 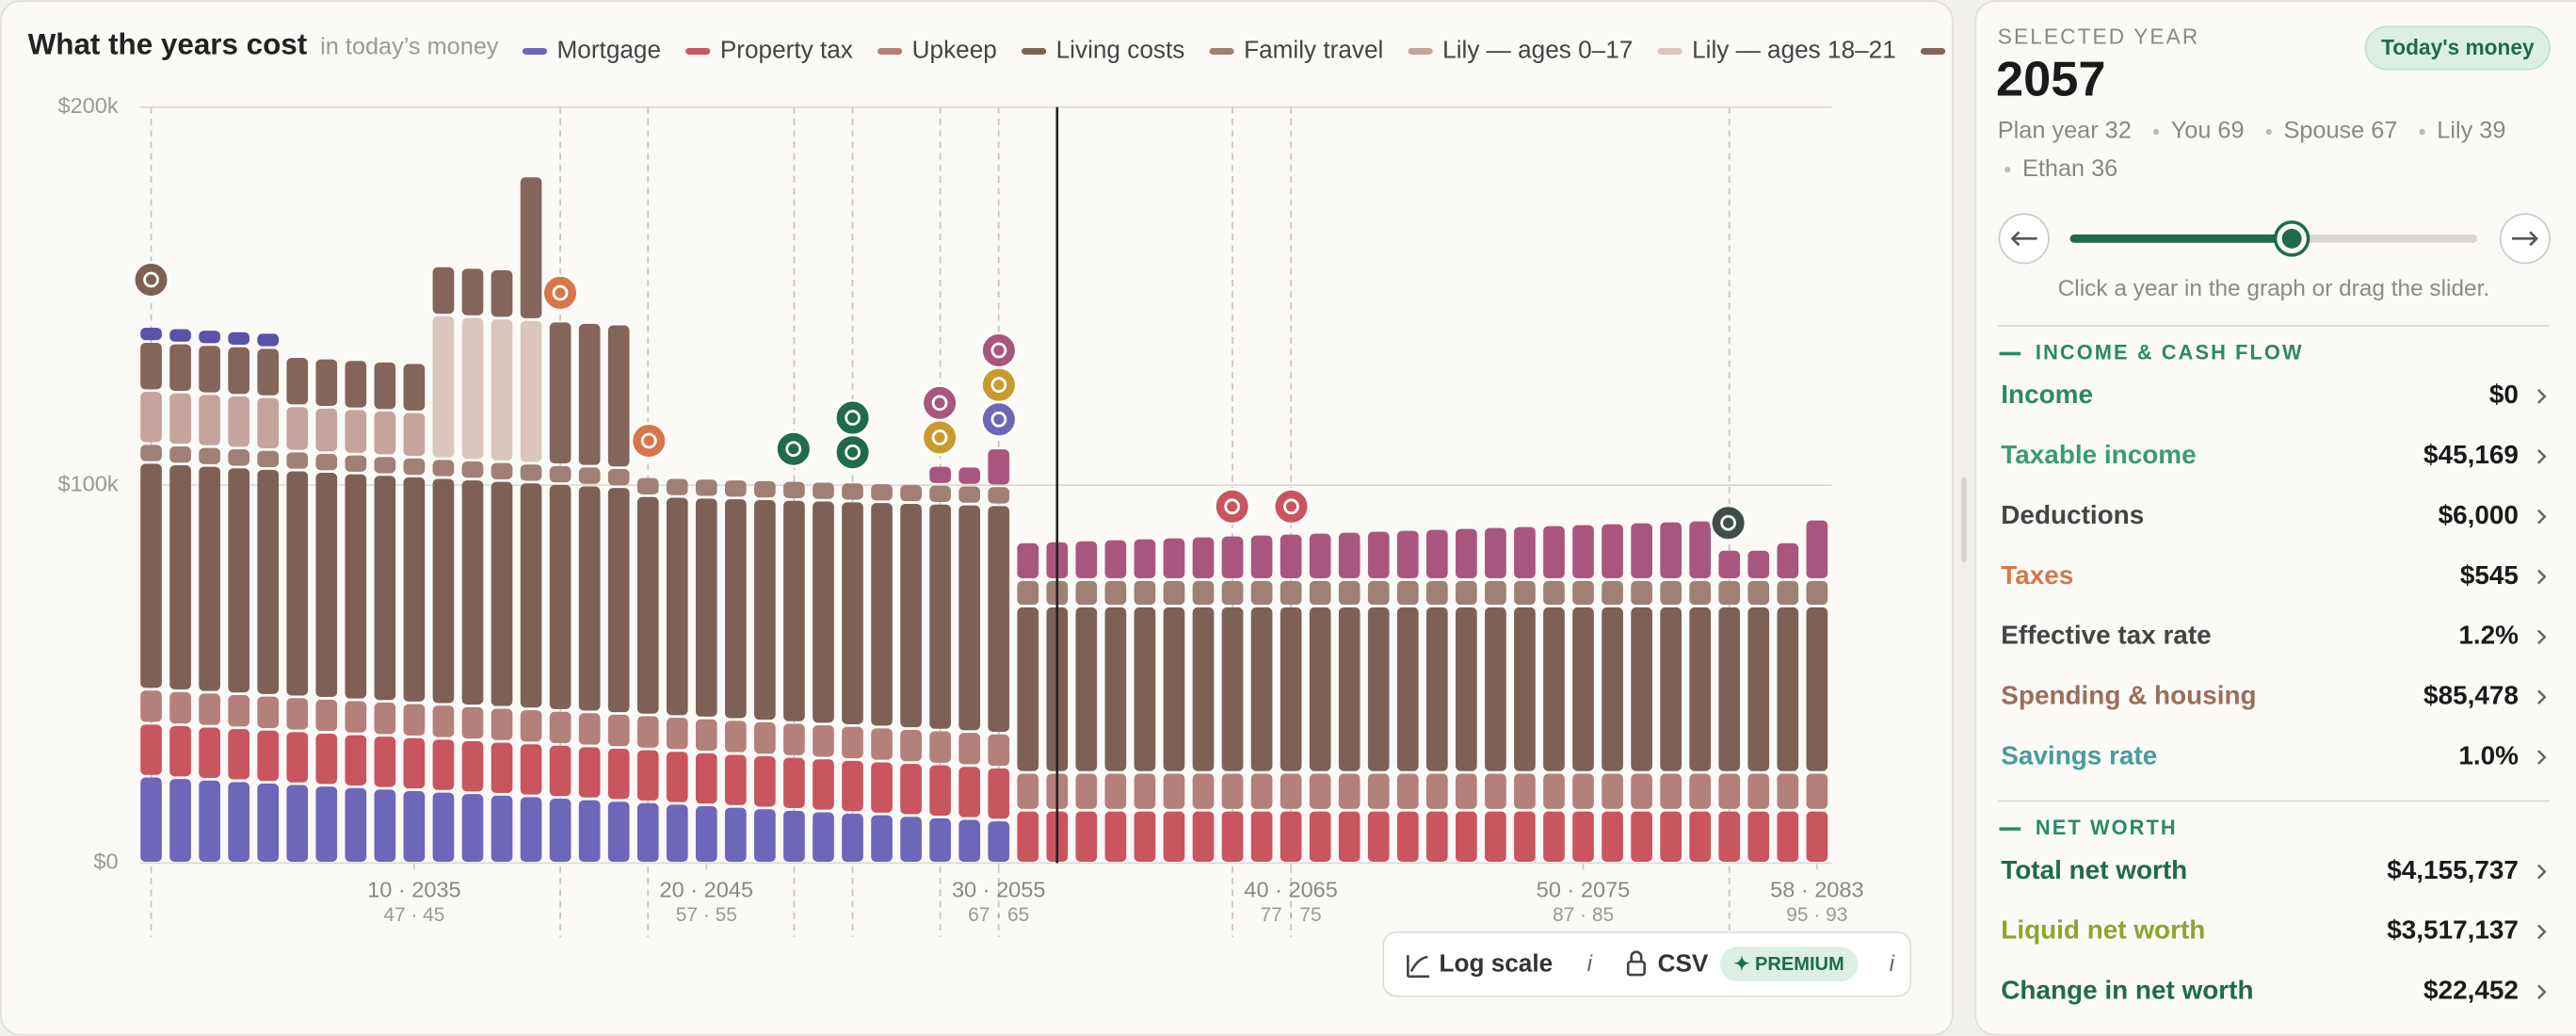 I want to click on row-label: Deductions, so click(x=2072, y=514).